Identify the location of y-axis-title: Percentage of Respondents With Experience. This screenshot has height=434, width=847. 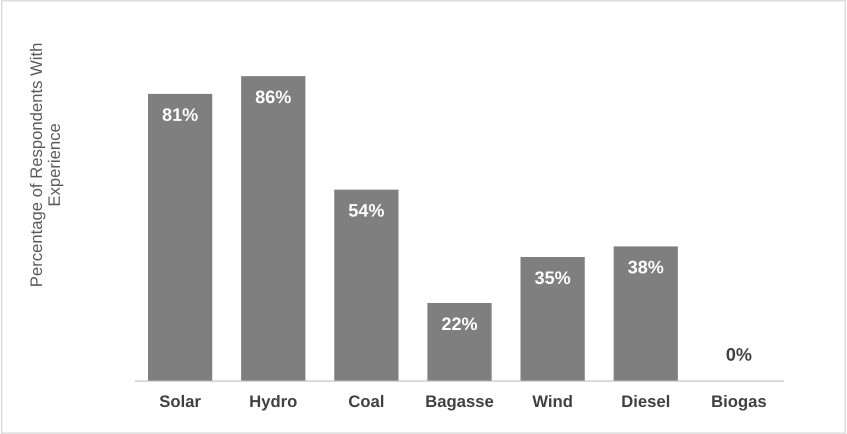
(47, 165).